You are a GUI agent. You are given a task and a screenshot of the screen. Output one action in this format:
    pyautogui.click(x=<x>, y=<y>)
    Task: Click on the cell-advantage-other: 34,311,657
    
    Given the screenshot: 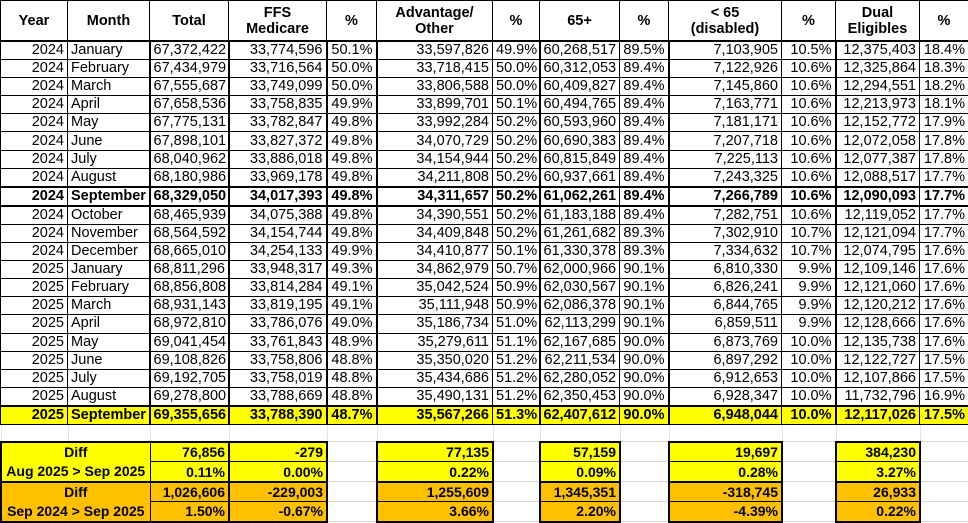 What is the action you would take?
    pyautogui.click(x=435, y=196)
    